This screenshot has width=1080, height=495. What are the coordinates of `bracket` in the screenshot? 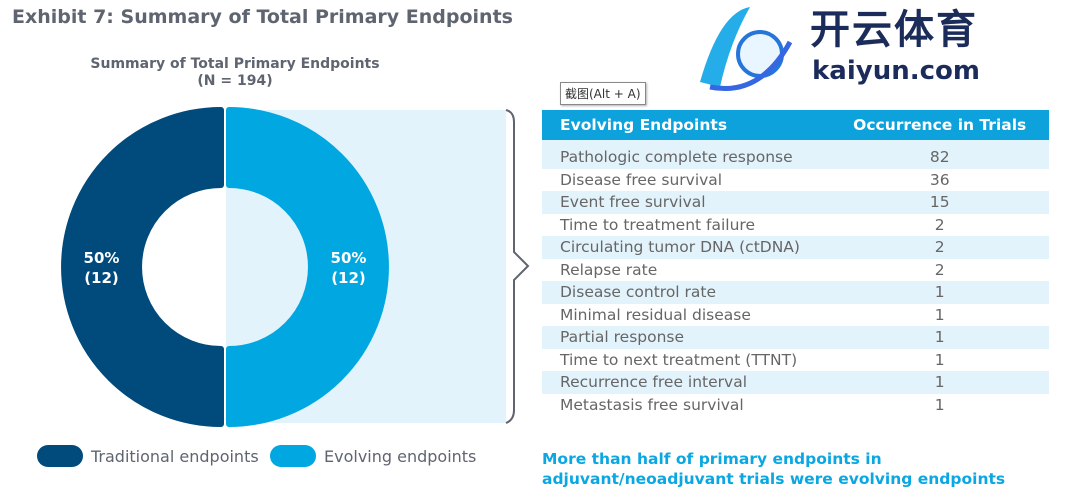 It's located at (517, 266).